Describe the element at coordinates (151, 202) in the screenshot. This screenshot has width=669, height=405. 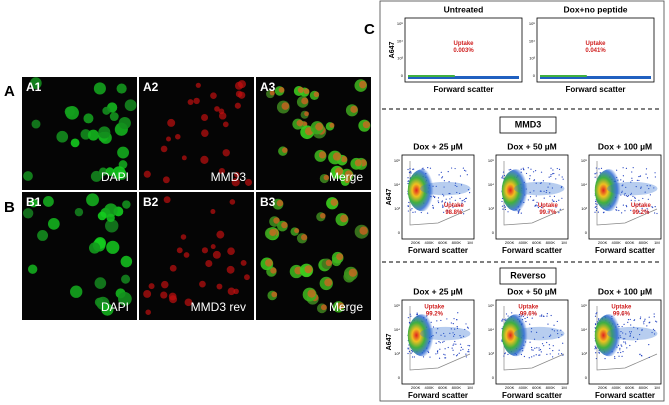
I see `panel-id: B2` at that location.